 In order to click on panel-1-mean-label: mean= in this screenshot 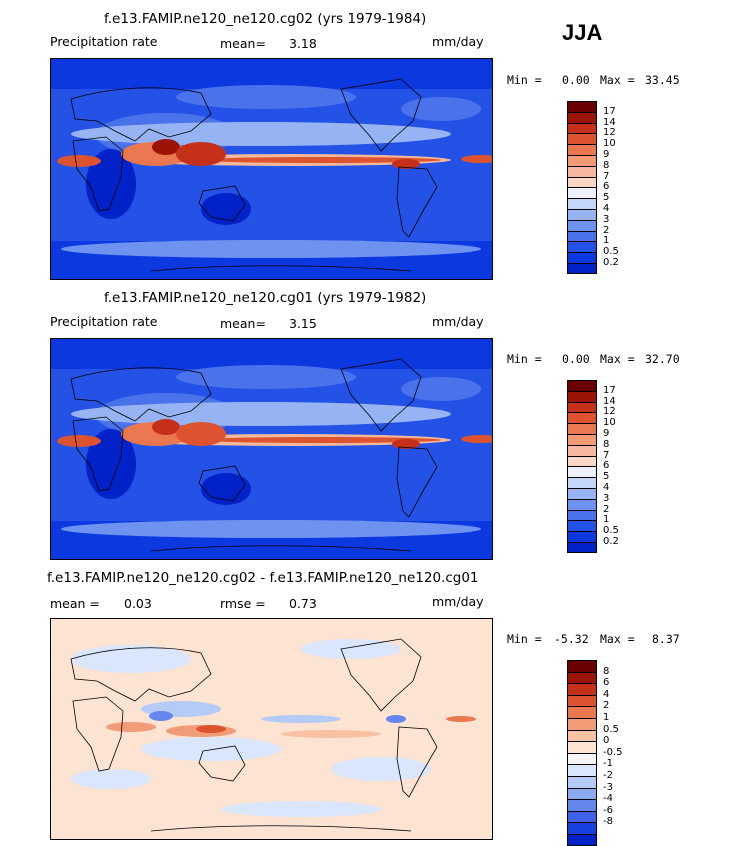, I will do `click(243, 43)`.